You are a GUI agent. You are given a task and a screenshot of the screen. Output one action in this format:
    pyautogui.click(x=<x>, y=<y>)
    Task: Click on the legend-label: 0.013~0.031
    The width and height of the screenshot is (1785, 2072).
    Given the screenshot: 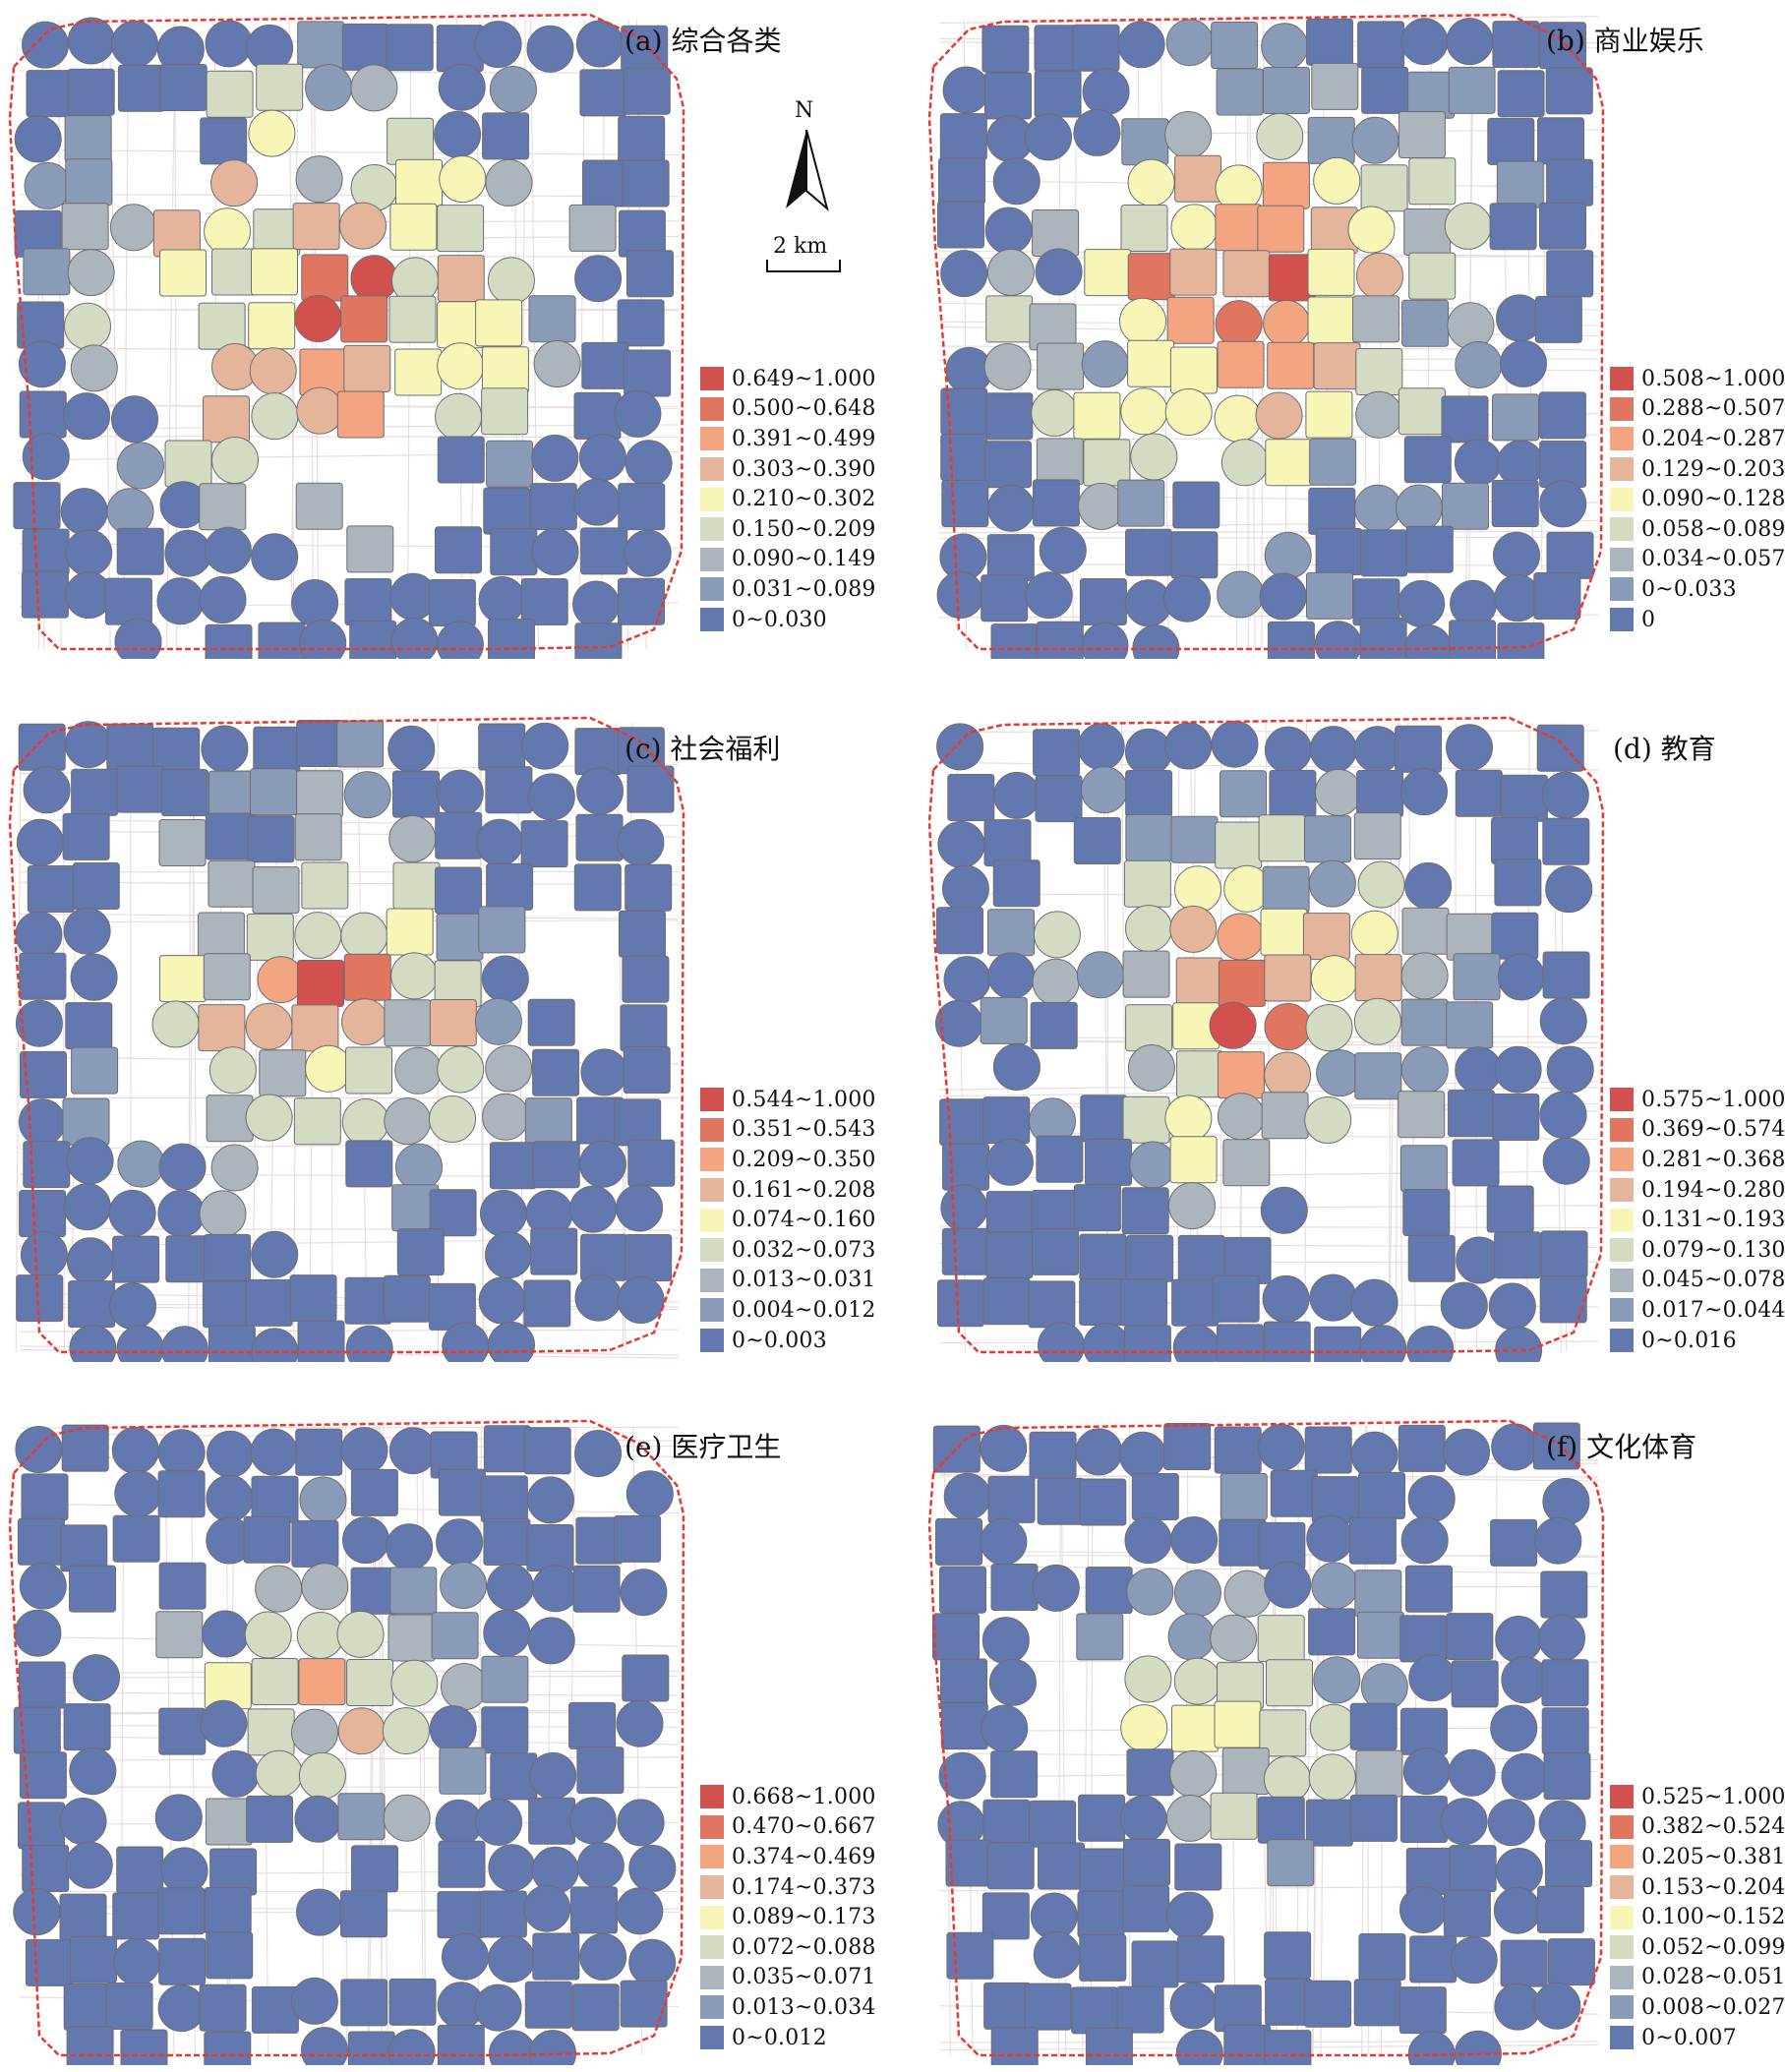 What is the action you would take?
    pyautogui.click(x=804, y=1280)
    